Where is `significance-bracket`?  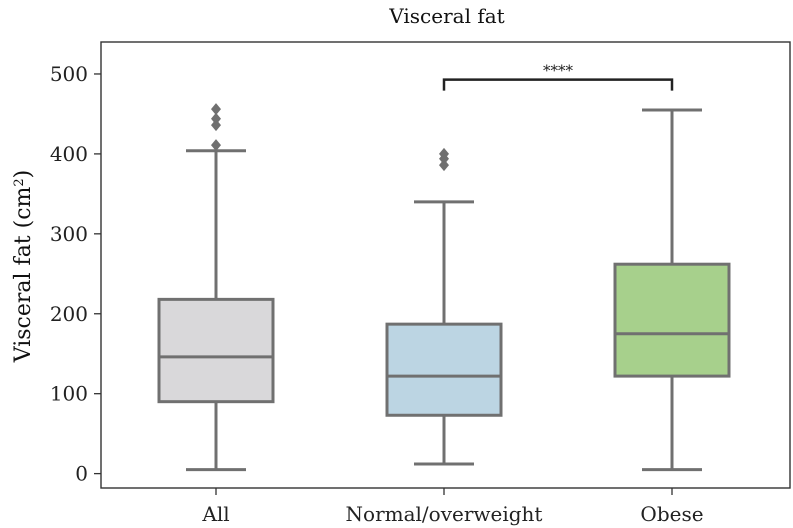
significance-bracket is located at coordinates (558, 84).